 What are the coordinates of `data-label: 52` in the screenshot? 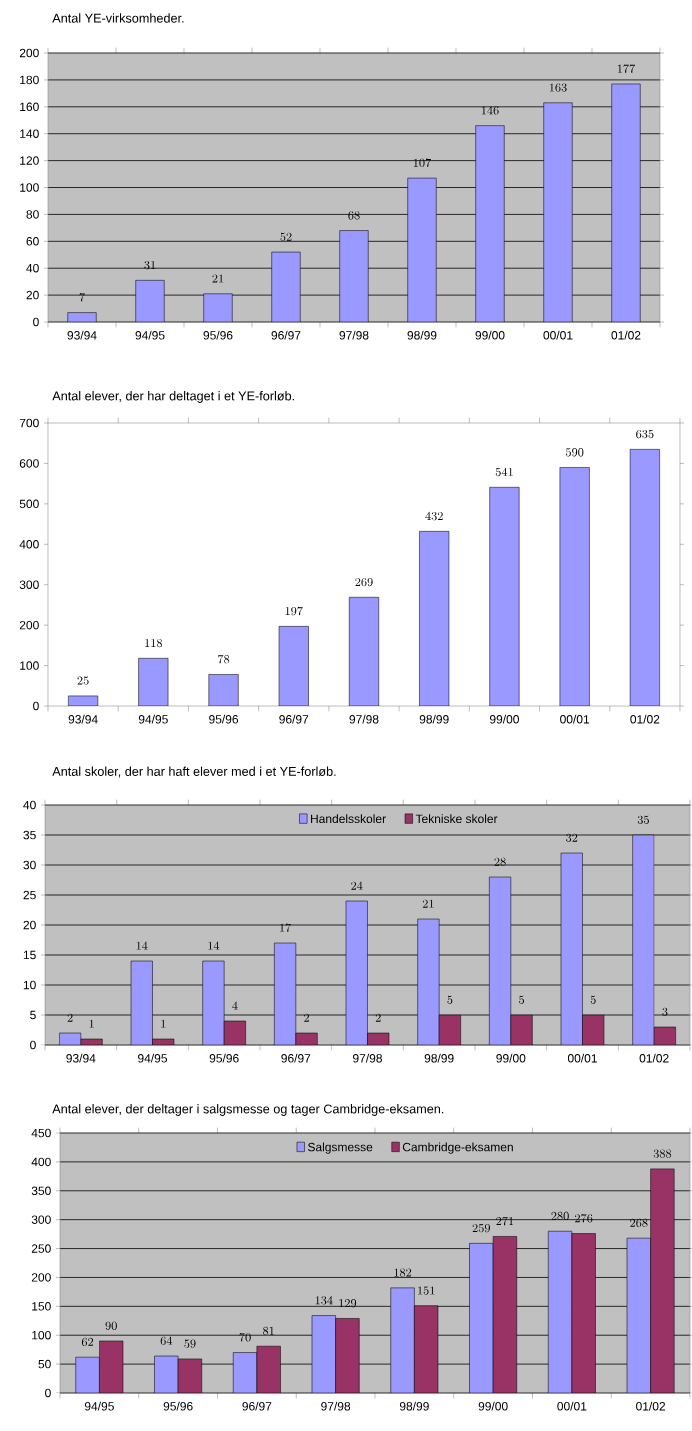 It's located at (286, 236).